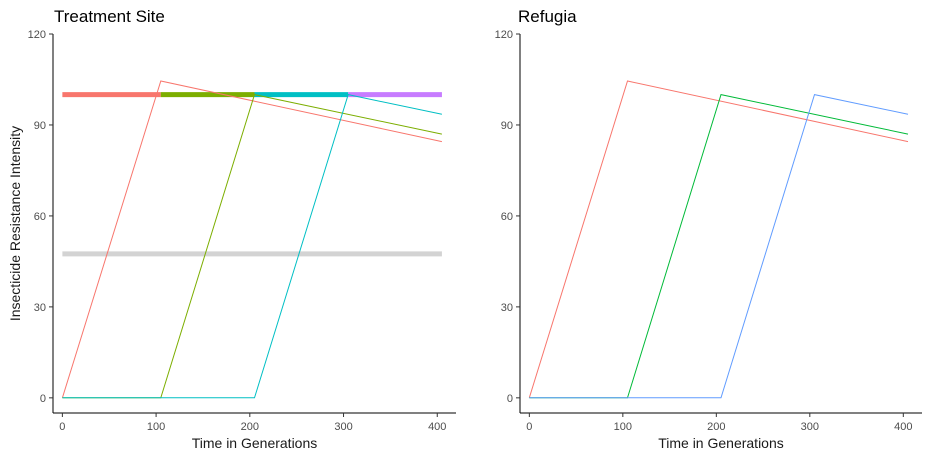 The width and height of the screenshot is (929, 459). Describe the element at coordinates (547, 16) in the screenshot. I see `panel-title: Refugia` at that location.